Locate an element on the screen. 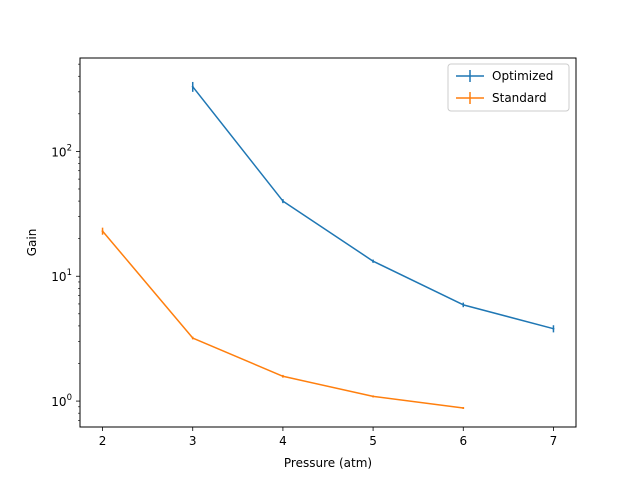 This screenshot has height=480, width=640. x-tick-label: 4 is located at coordinates (283, 441).